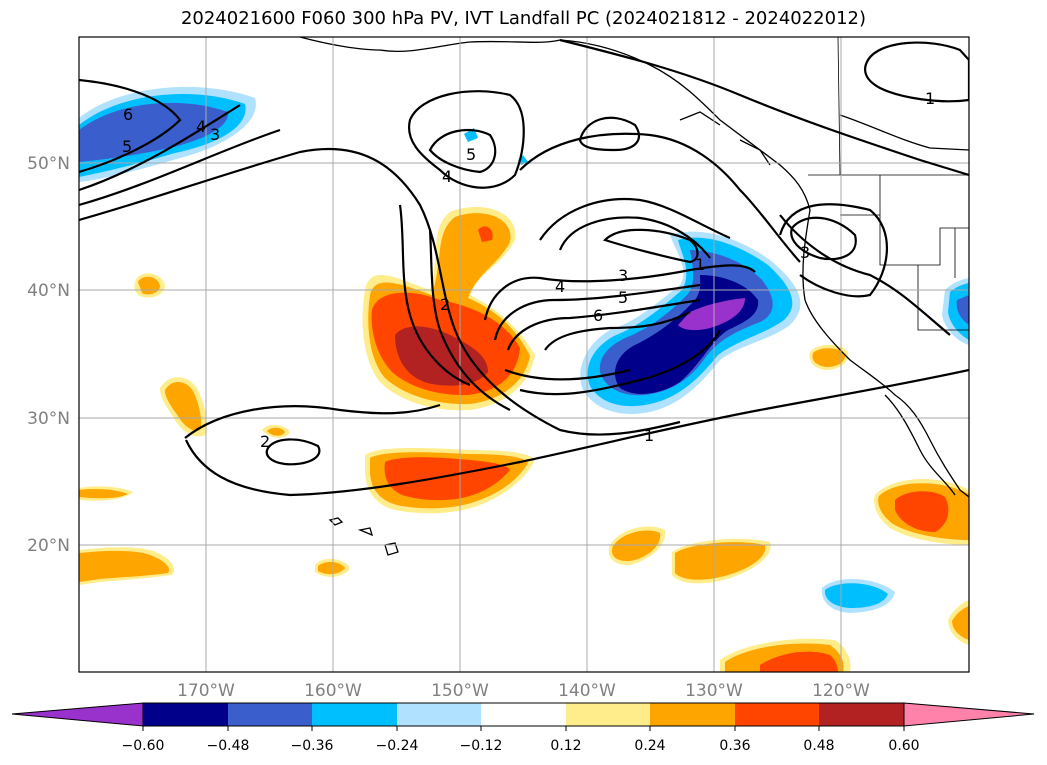 Image resolution: width=1047 pixels, height=765 pixels. I want to click on lon-label: 130°W, so click(714, 691).